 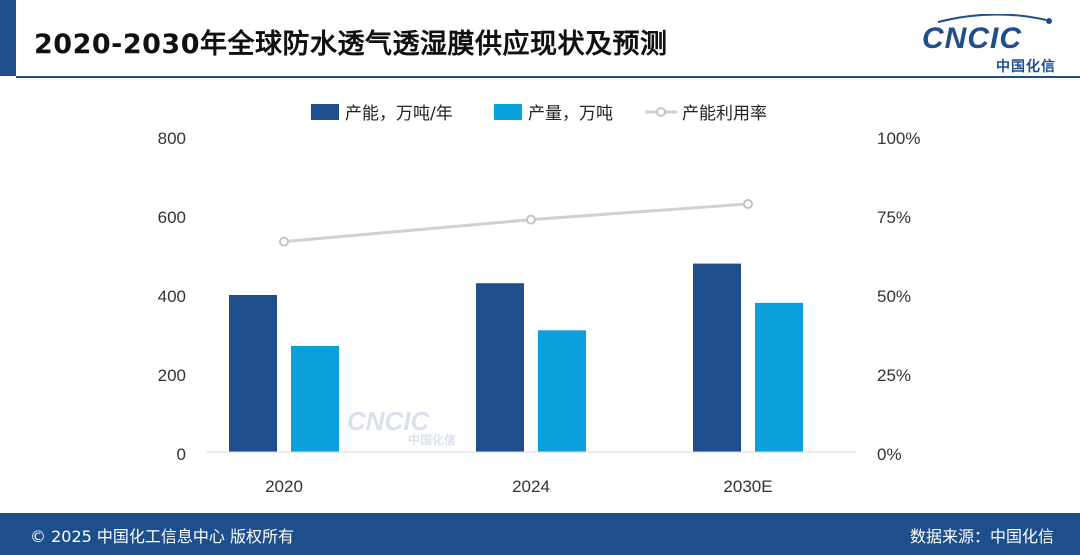 I want to click on legend-label-output: 产量，万吨, so click(x=570, y=114).